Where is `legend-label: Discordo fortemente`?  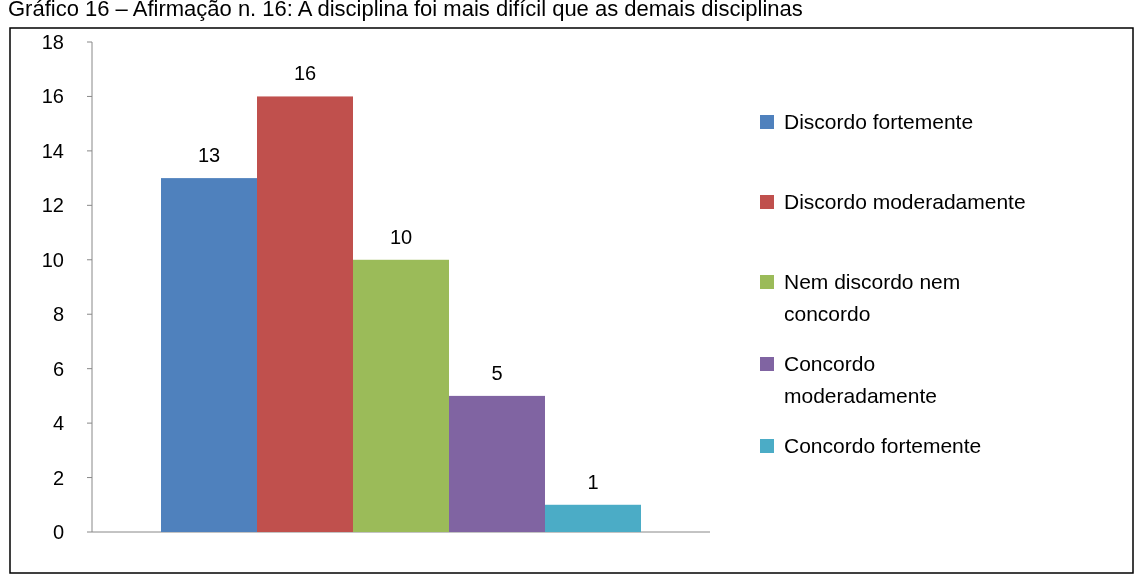 legend-label: Discordo fortemente is located at coordinates (879, 122).